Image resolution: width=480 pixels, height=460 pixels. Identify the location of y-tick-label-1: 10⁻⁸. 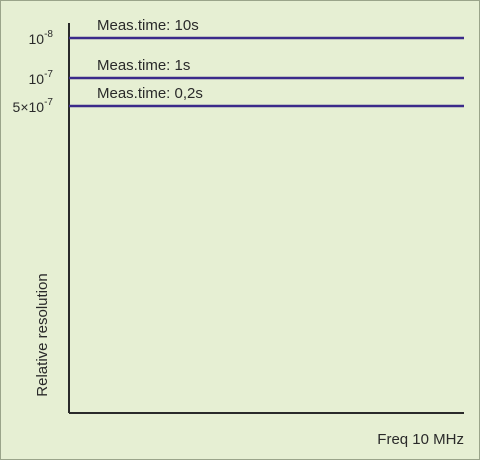
(41, 38).